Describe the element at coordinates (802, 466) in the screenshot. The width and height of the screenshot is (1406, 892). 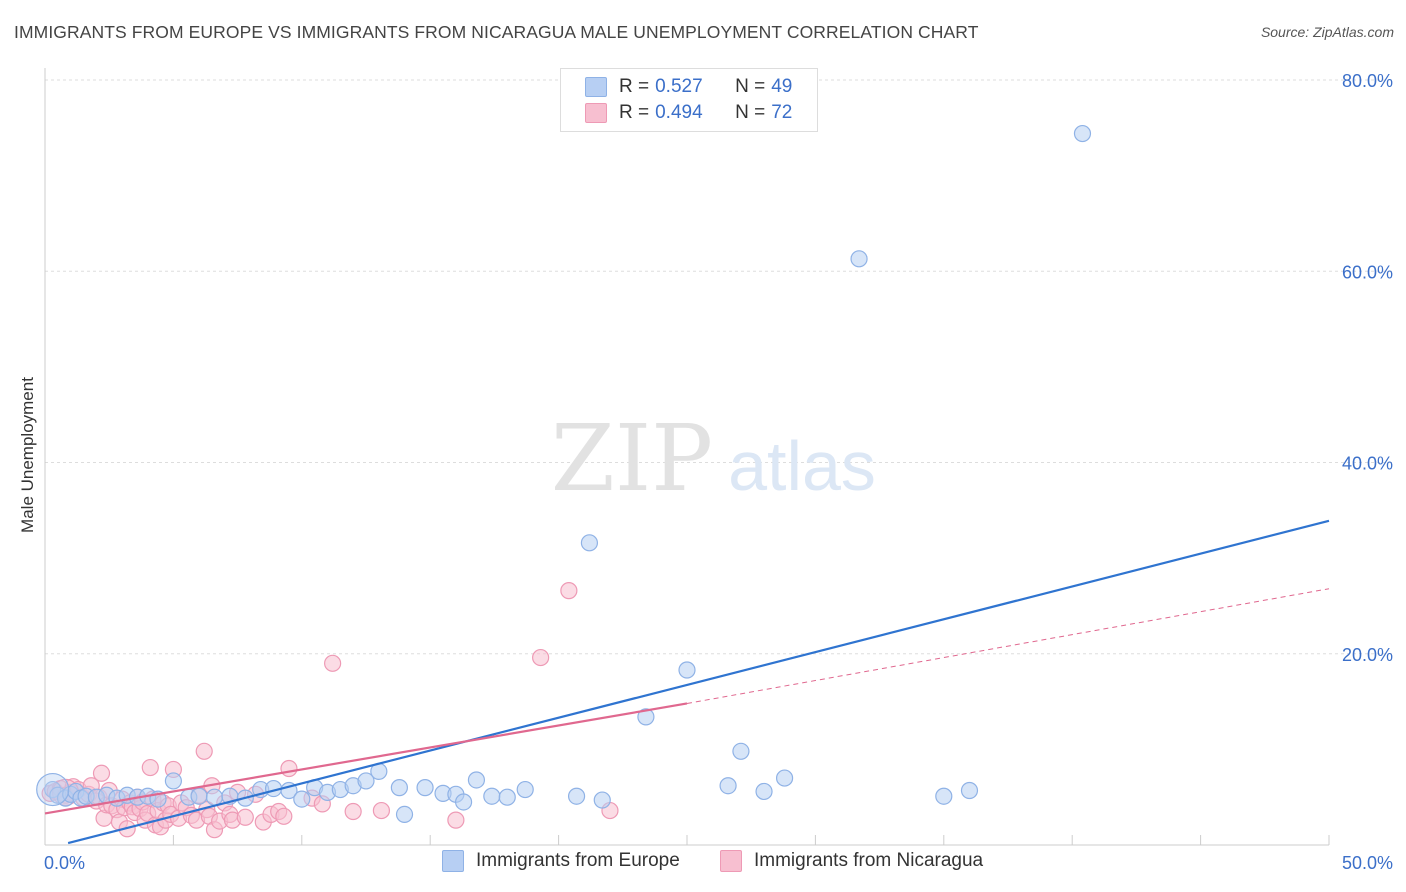
I see `watermark-atlas: atlas` at that location.